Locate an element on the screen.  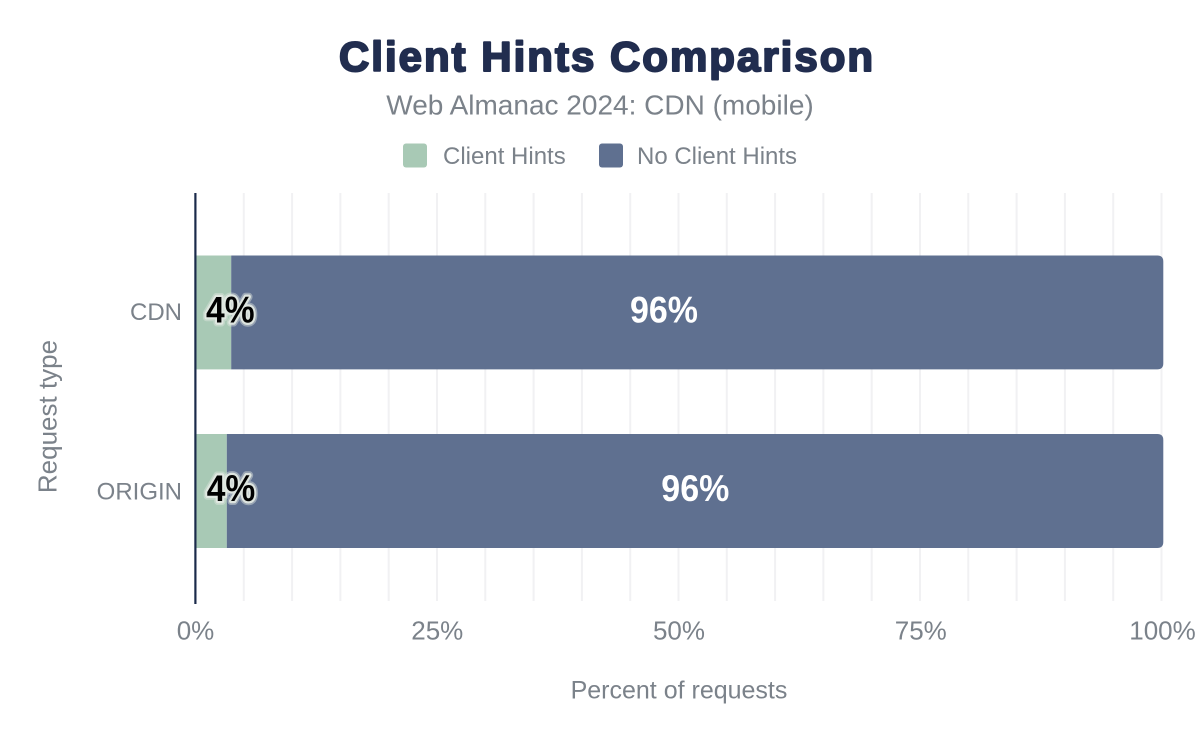
svg-text: ORIGIN is located at coordinates (139, 491).